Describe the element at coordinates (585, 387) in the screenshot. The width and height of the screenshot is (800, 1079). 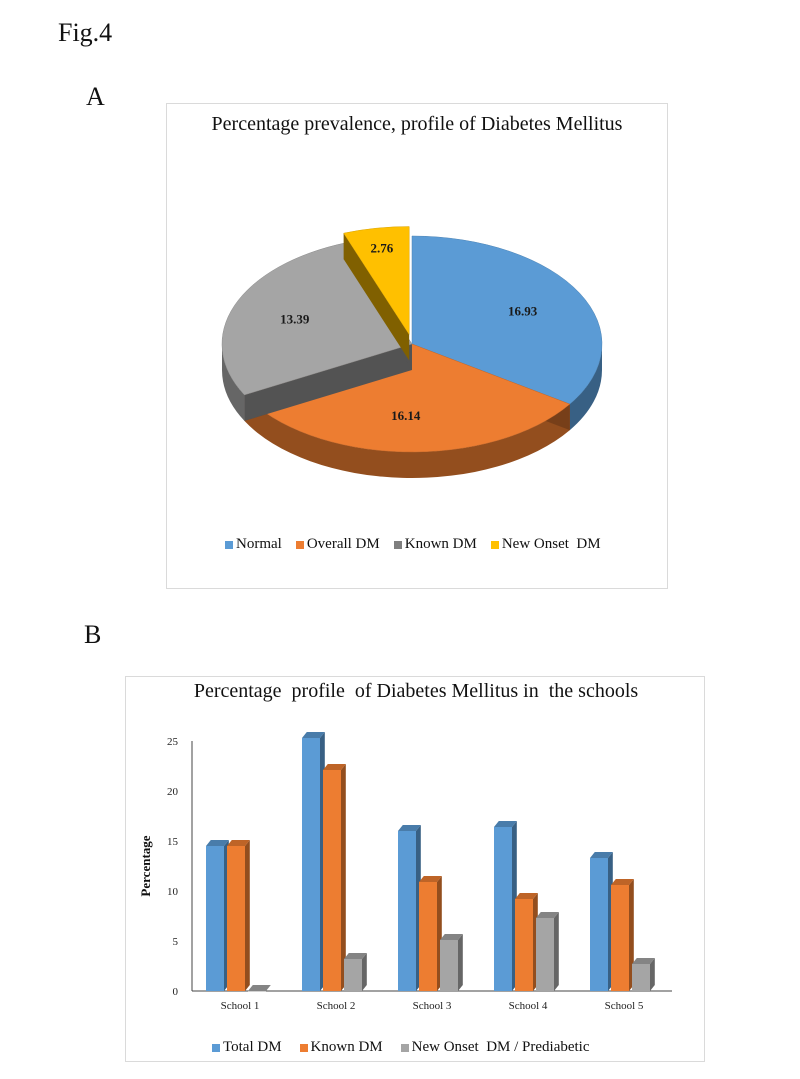
I see `pie-slice-side-normal` at that location.